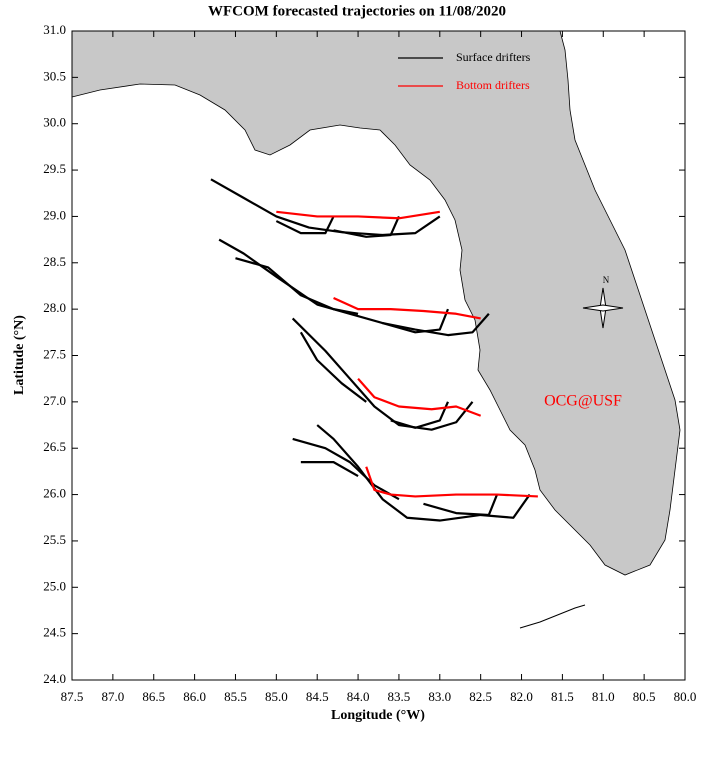 The width and height of the screenshot is (713, 761). What do you see at coordinates (493, 85) in the screenshot?
I see `legend-label: Bottom drifters` at bounding box center [493, 85].